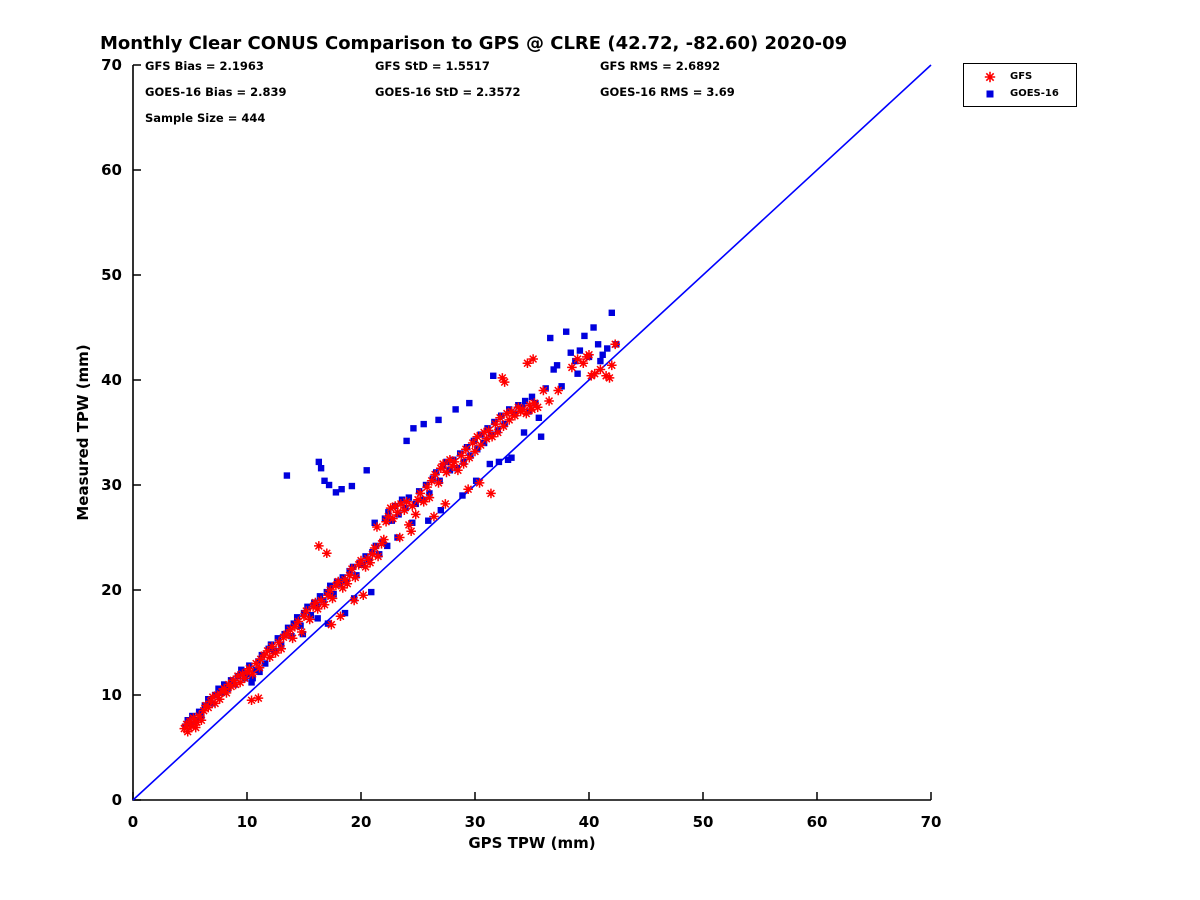 This screenshot has width=1200, height=900. Describe the element at coordinates (111, 170) in the screenshot. I see `y-tick-label: 60` at that location.